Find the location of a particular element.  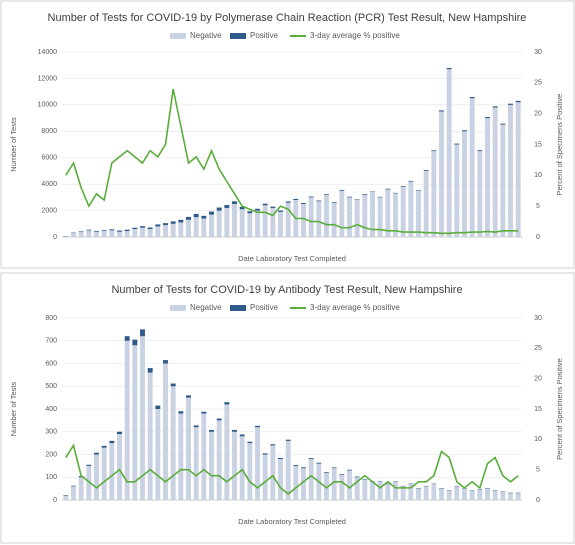

y-tick-label: 0 is located at coordinates (55, 237).